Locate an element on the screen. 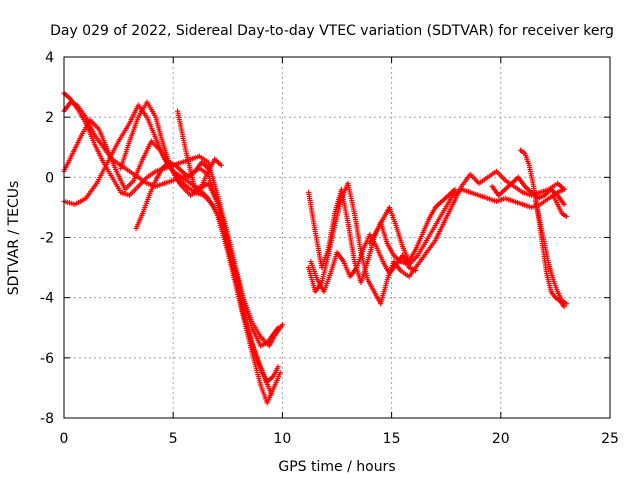 Image resolution: width=640 pixels, height=480 pixels. x-tick-label: 0 is located at coordinates (64, 439).